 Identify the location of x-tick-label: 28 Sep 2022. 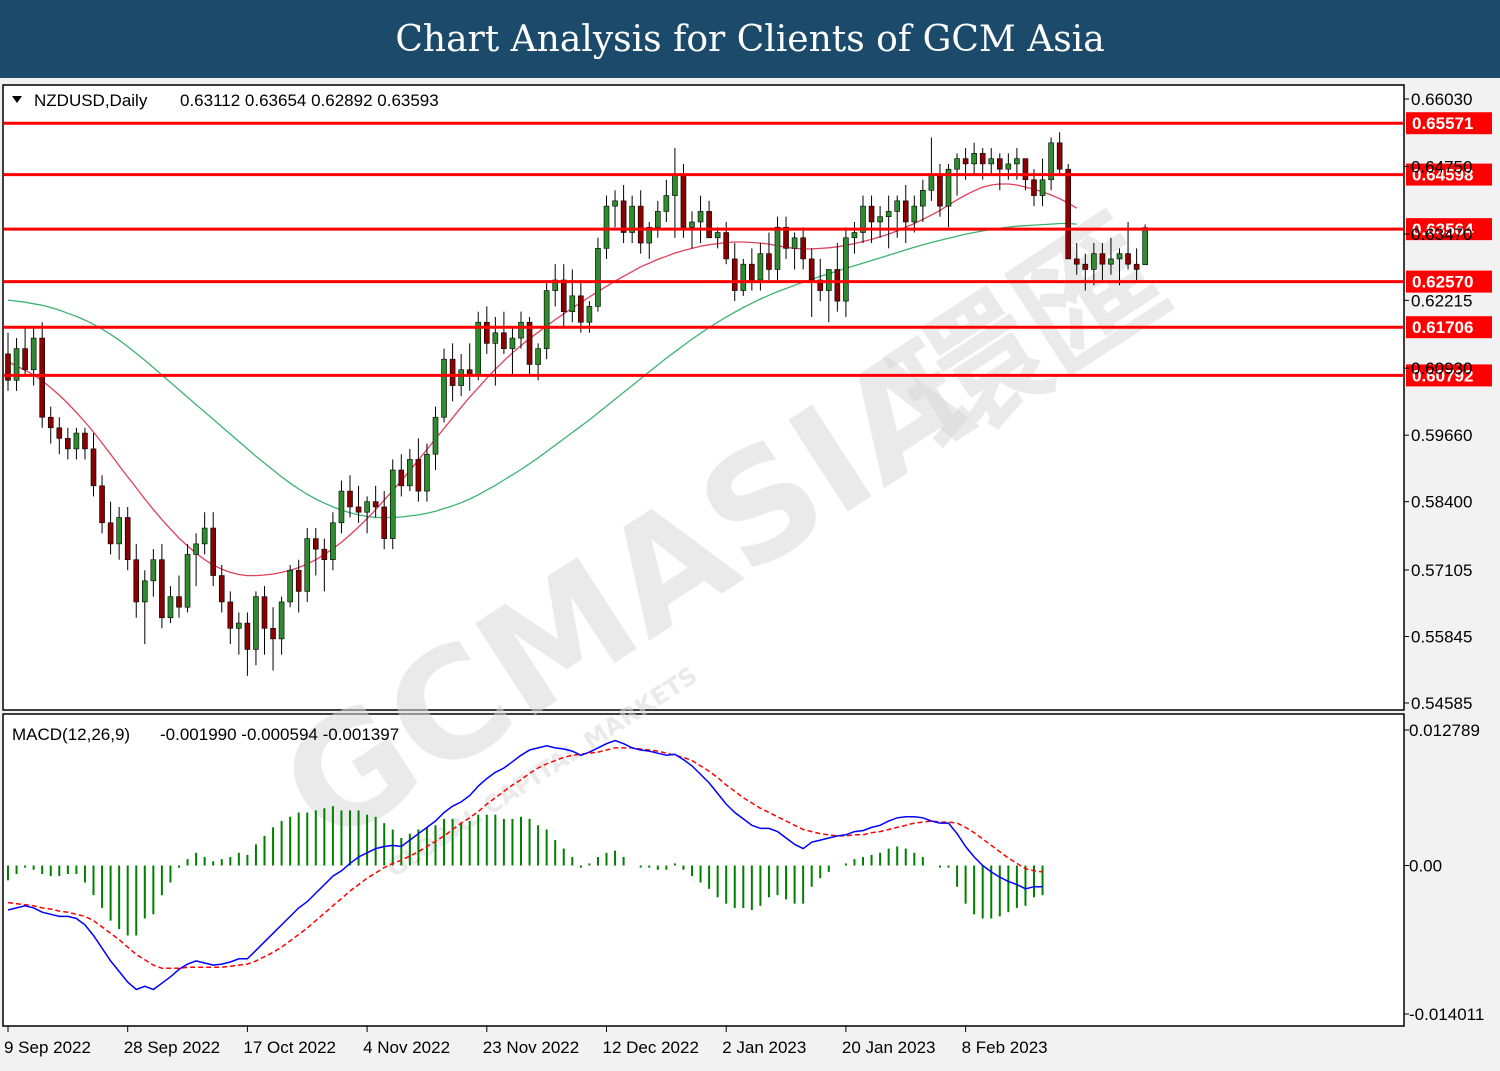
(172, 1047).